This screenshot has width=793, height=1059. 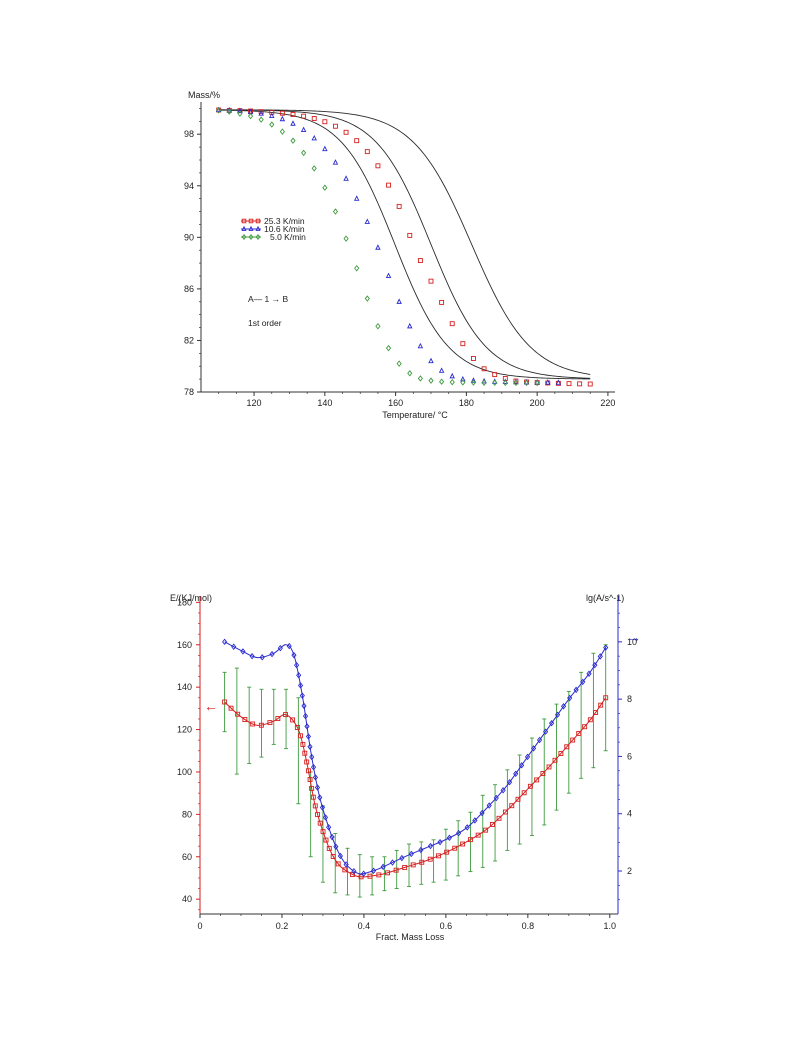 I want to click on chart1-y-tick-label: 98, so click(x=189, y=134).